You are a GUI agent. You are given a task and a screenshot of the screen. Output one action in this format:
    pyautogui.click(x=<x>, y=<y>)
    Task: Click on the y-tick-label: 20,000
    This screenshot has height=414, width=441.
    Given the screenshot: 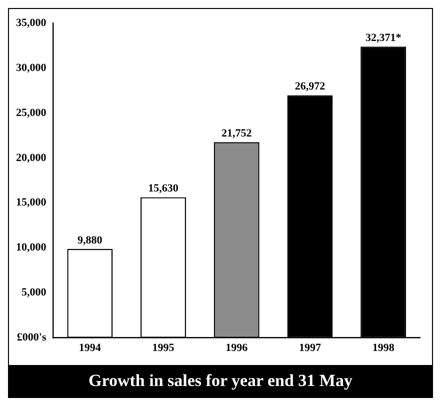 What is the action you would take?
    pyautogui.click(x=31, y=158)
    